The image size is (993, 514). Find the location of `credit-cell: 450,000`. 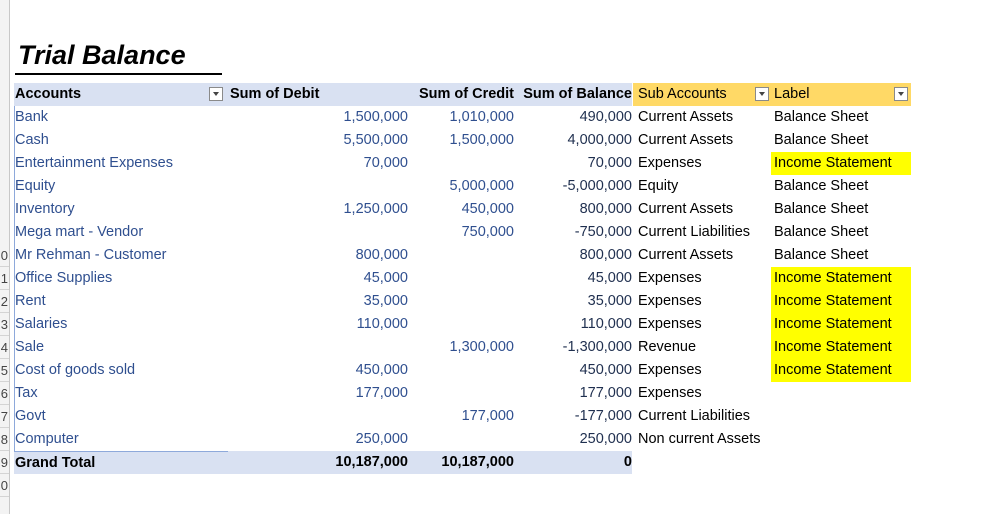

credit-cell: 450,000 is located at coordinates (487, 209).